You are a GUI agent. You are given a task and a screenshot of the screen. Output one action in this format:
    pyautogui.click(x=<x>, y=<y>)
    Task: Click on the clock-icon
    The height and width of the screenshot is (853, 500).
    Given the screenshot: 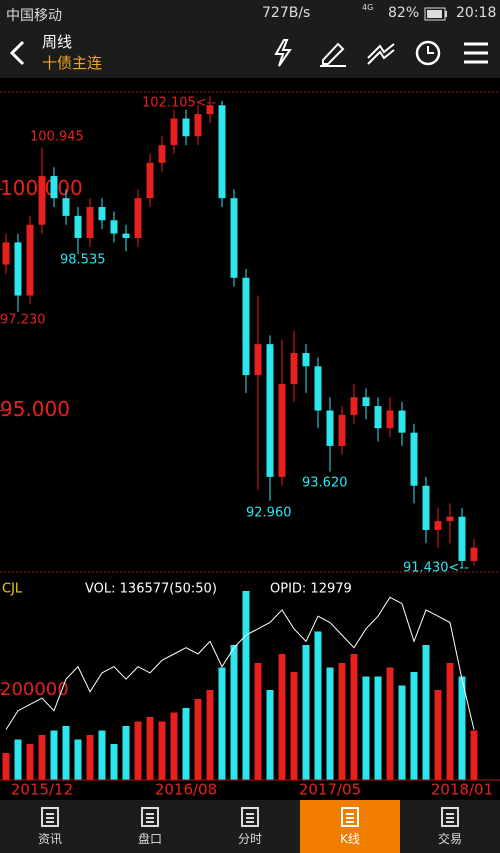 What is the action you would take?
    pyautogui.click(x=428, y=53)
    